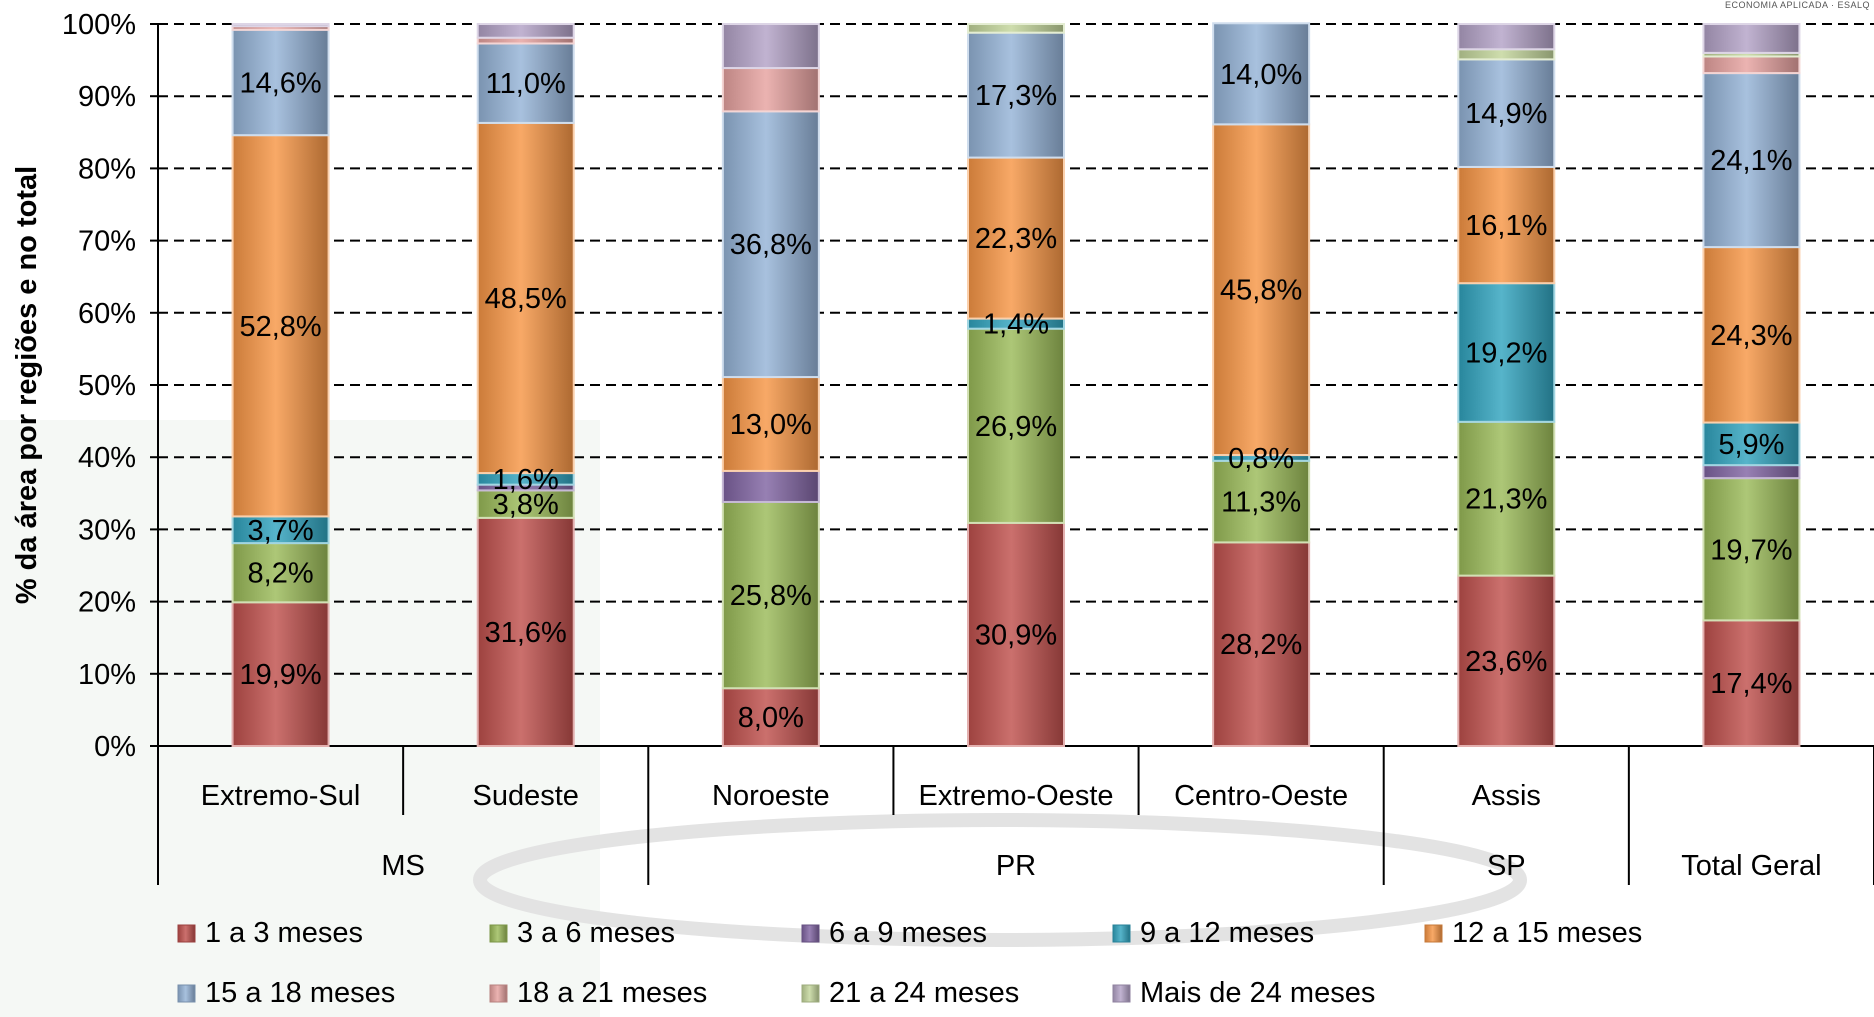 The image size is (1874, 1017). Describe the element at coordinates (1257, 993) in the screenshot. I see `legend-label: Mais de 24 meses` at that location.